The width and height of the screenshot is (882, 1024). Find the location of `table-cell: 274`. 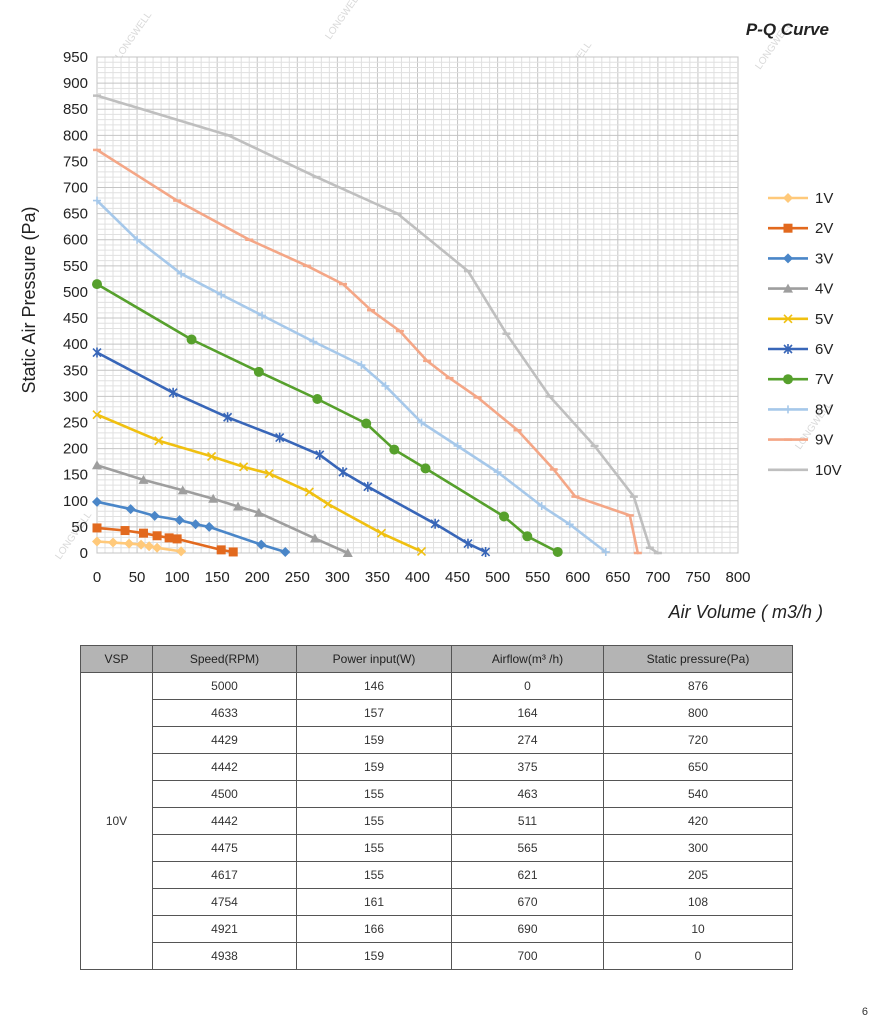

table-cell: 274 is located at coordinates (527, 740).